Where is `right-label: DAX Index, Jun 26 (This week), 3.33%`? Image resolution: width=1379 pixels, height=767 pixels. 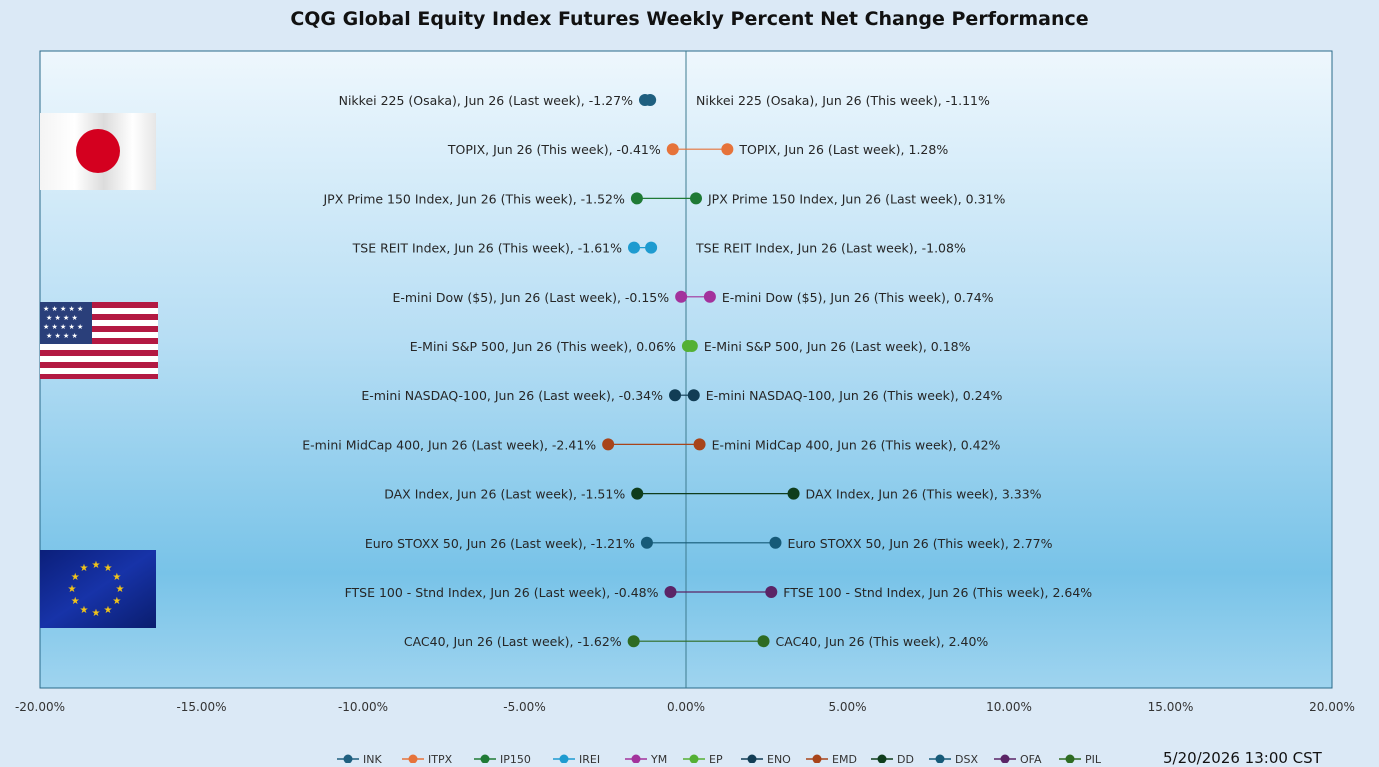 right-label: DAX Index, Jun 26 (This week), 3.33% is located at coordinates (924, 494).